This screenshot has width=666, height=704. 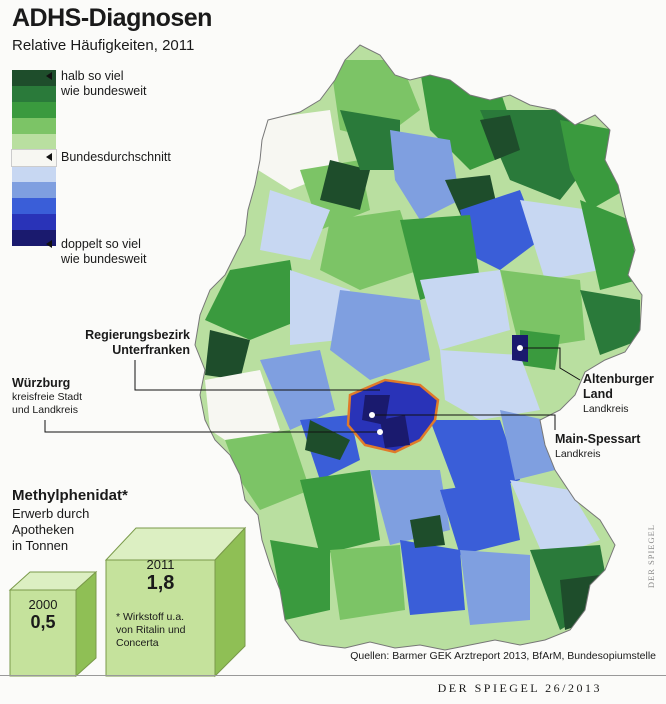 What do you see at coordinates (160, 583) in the screenshot?
I see `cube-2011-value: 1,8` at bounding box center [160, 583].